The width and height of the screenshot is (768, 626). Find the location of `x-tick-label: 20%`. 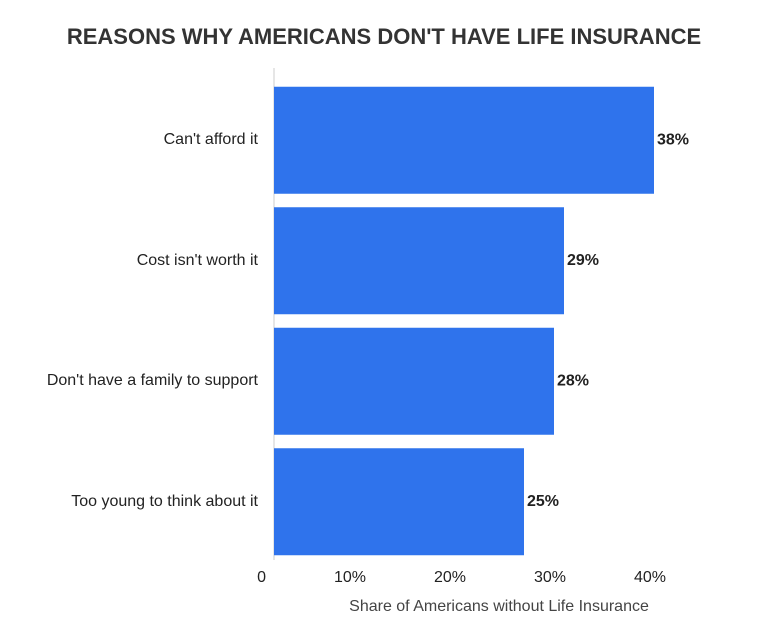

x-tick-label: 20% is located at coordinates (450, 577).